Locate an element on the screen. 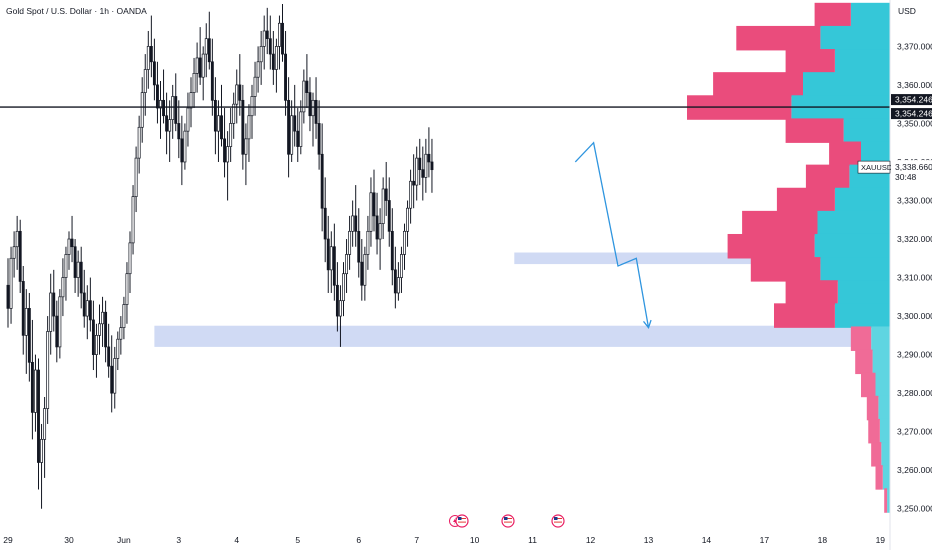 Image resolution: width=932 pixels, height=550 pixels. x-tick-label: 6 is located at coordinates (358, 540).